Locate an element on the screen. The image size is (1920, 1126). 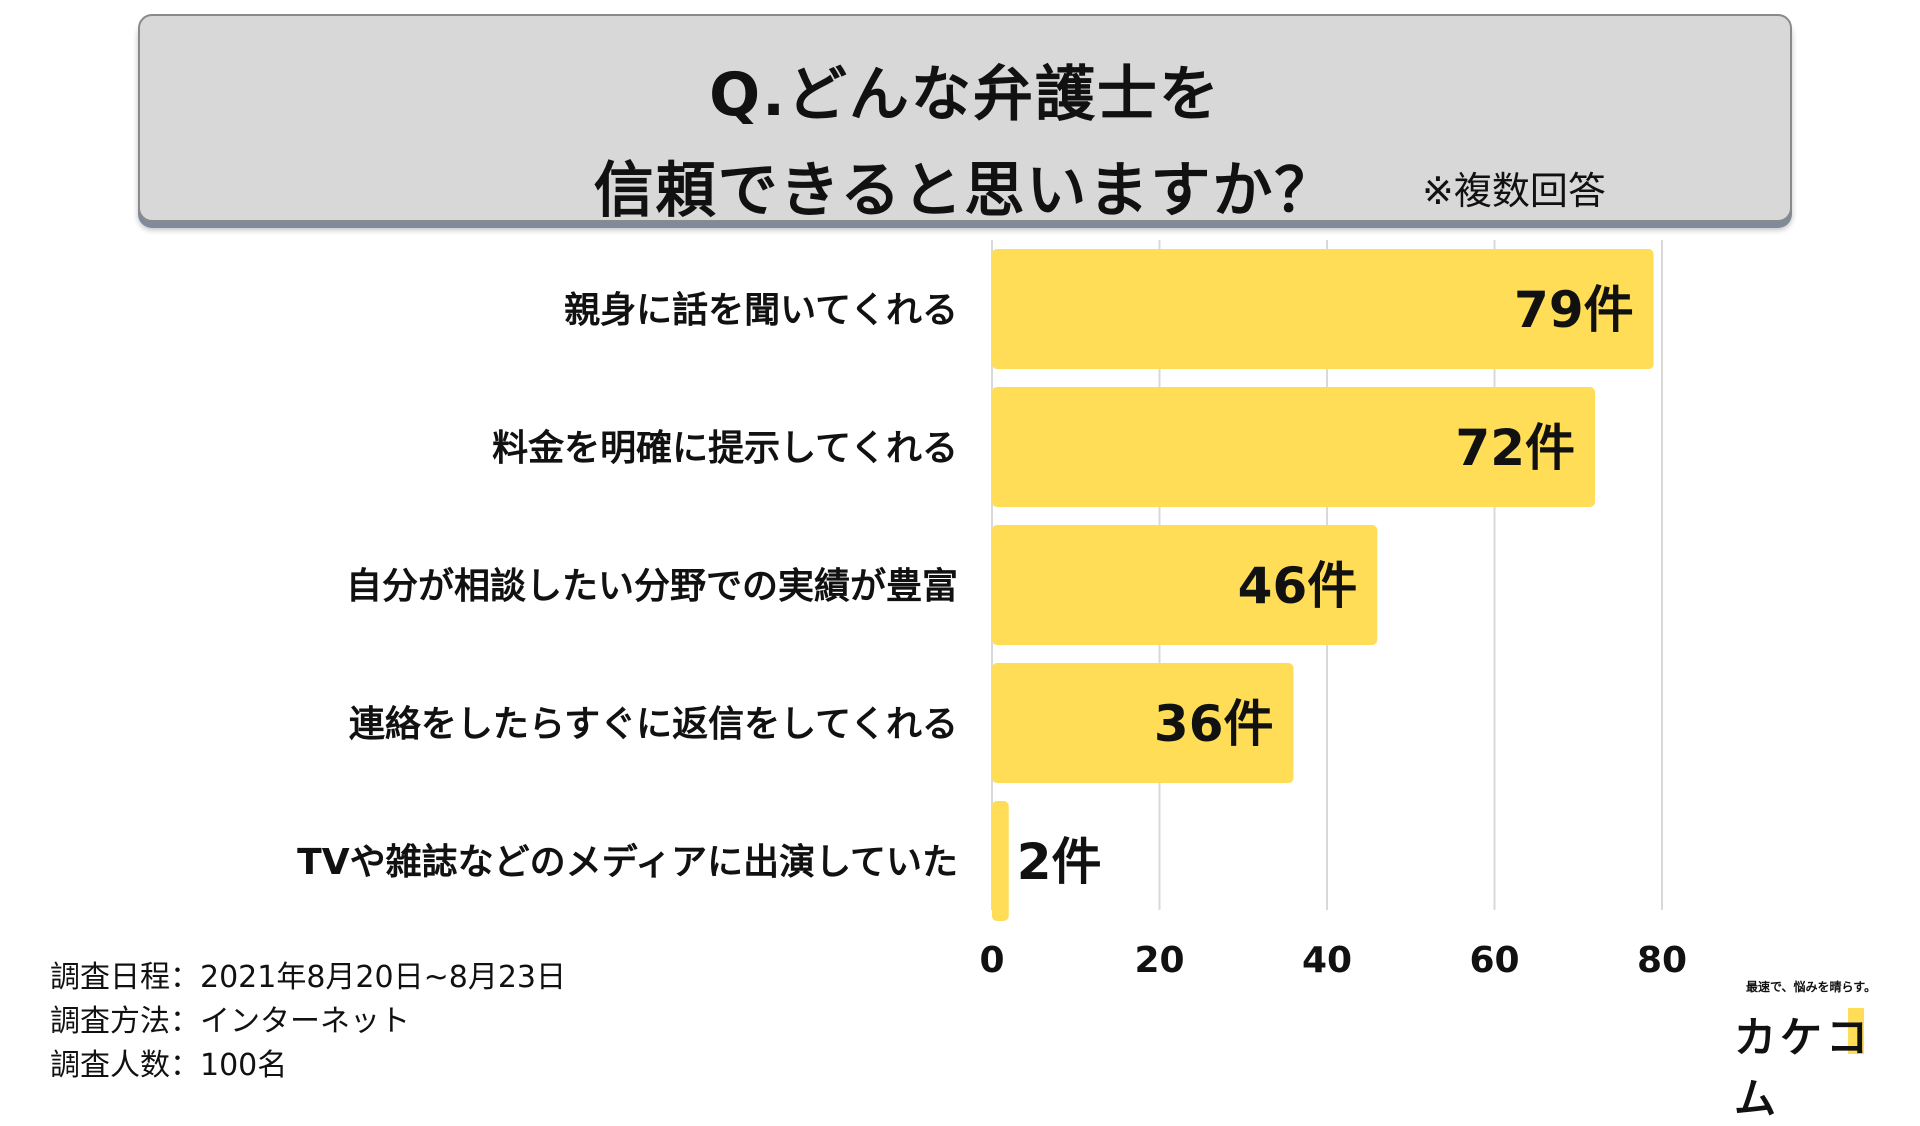
value-label: 72件 is located at coordinates (1515, 448).